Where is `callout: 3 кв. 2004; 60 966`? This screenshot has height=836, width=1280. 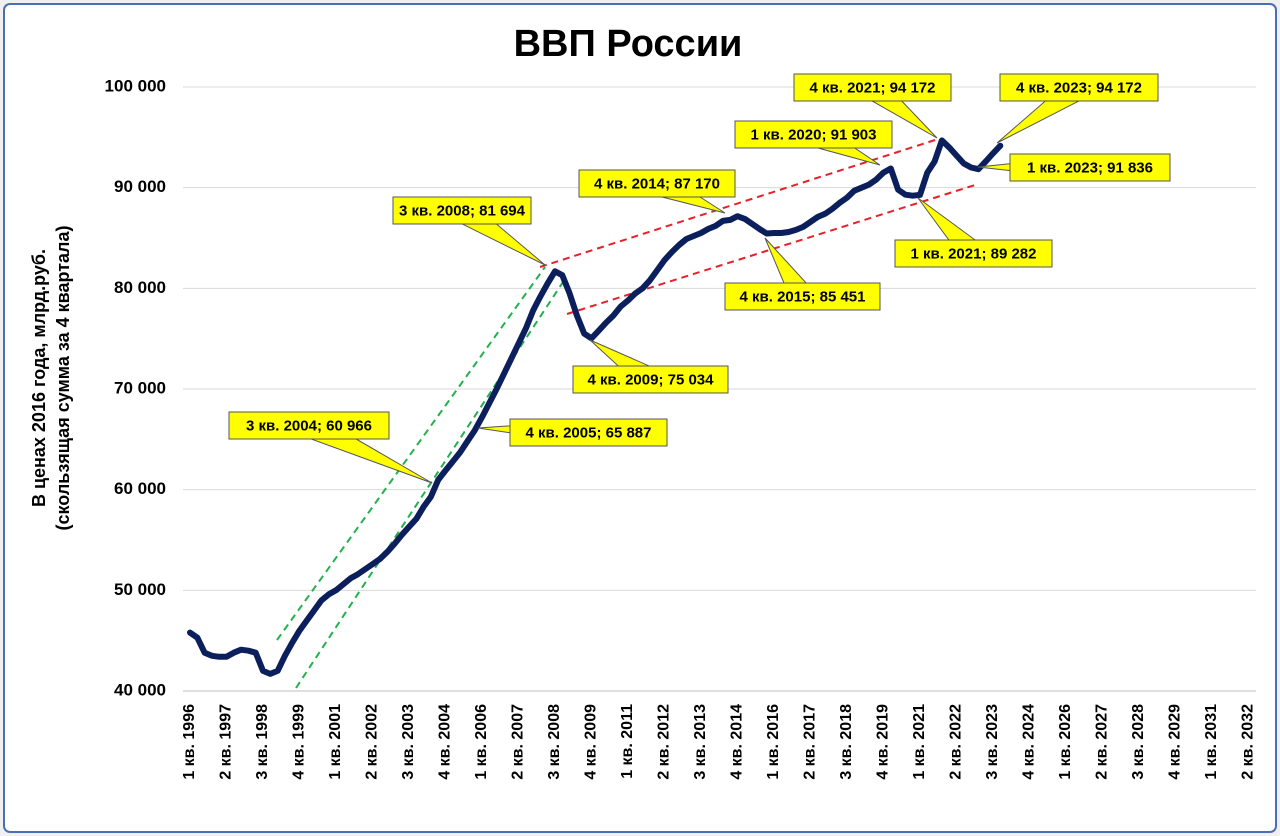
callout: 3 кв. 2004; 60 966 is located at coordinates (330, 447).